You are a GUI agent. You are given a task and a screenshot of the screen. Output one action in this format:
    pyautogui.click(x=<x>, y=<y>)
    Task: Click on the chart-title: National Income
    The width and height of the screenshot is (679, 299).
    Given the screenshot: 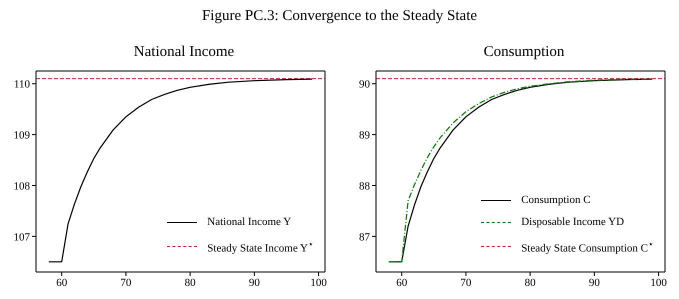 What is the action you would take?
    pyautogui.click(x=184, y=53)
    